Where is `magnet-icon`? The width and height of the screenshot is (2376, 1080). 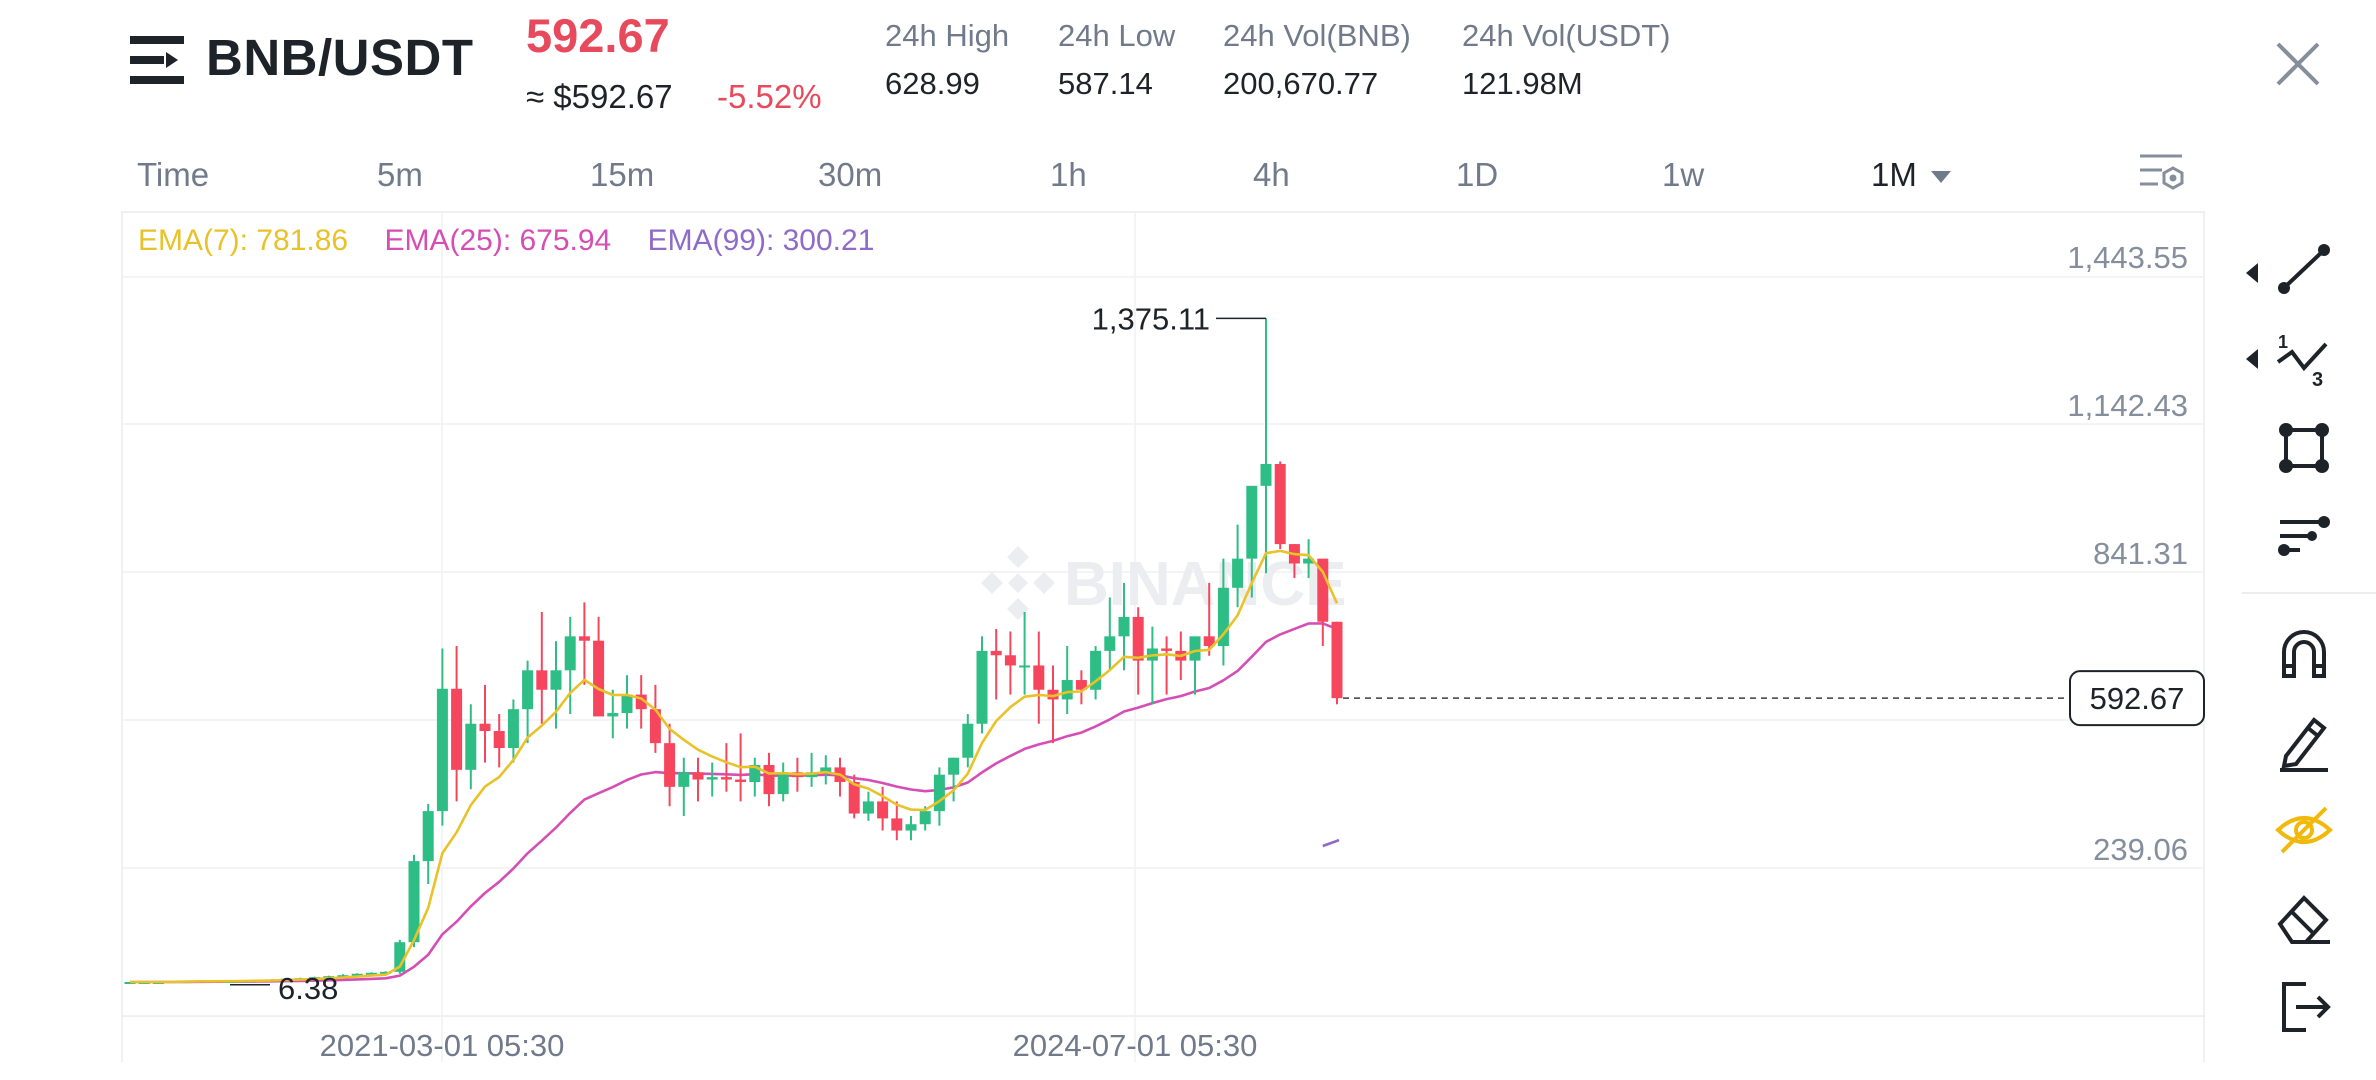 magnet-icon is located at coordinates (2304, 654).